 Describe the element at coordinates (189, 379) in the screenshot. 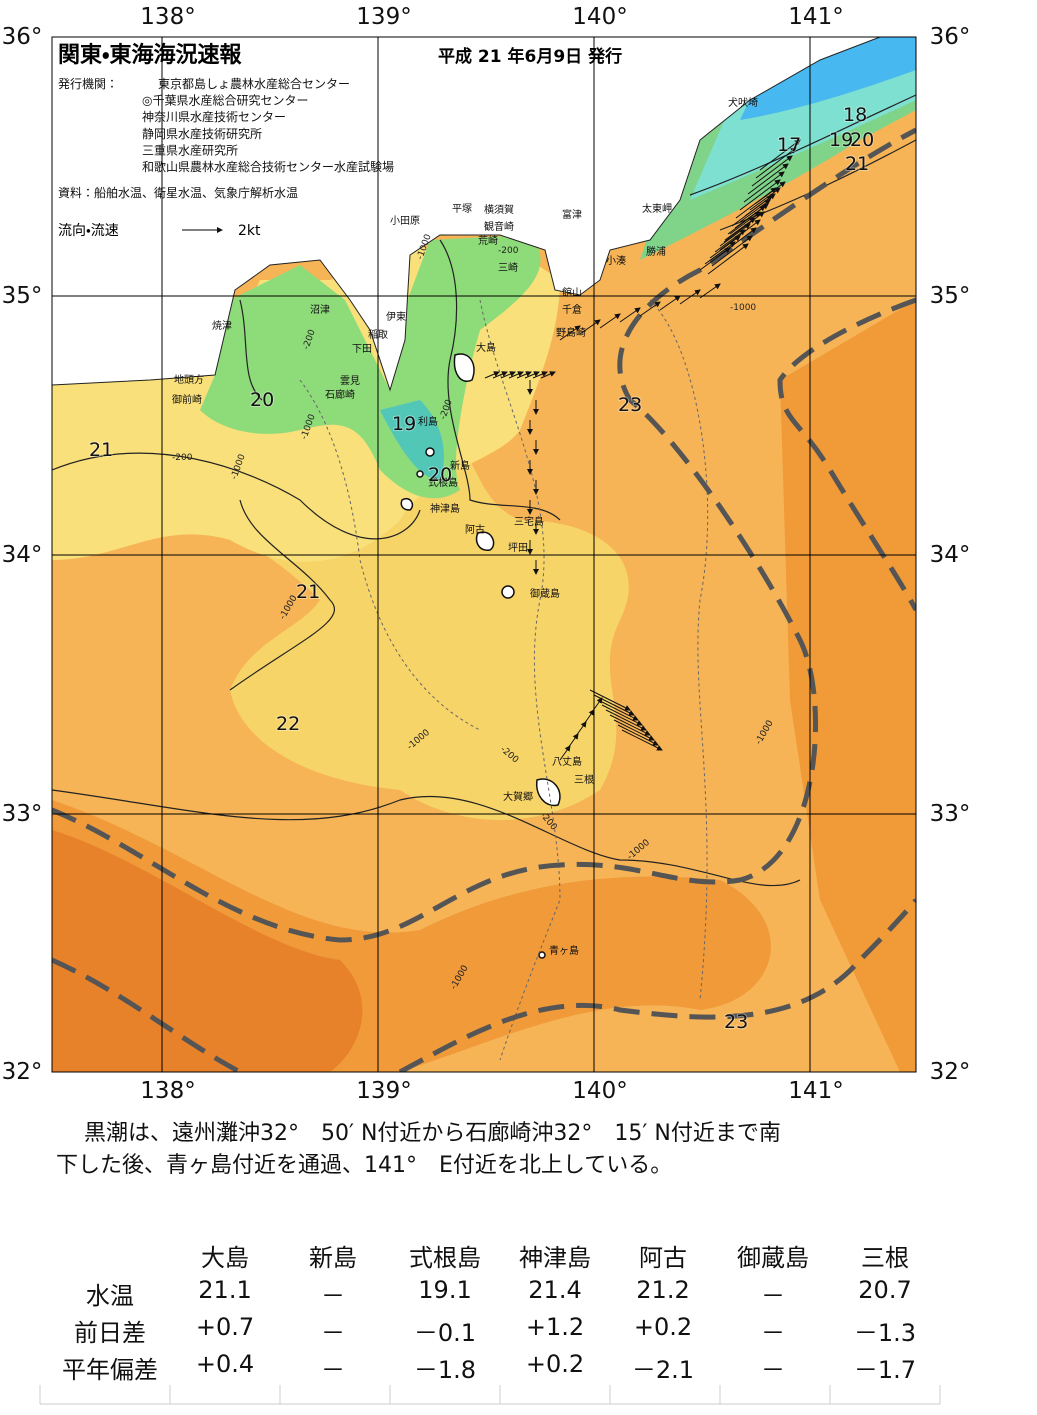

I see `place-label: 地頭方` at that location.